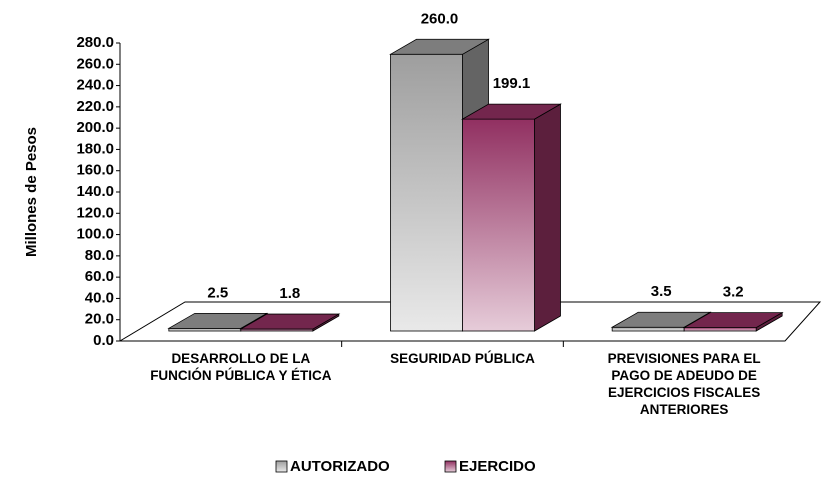 This screenshot has width=822, height=477. Describe the element at coordinates (99, 319) in the screenshot. I see `y-tick-label: 20.0` at that location.